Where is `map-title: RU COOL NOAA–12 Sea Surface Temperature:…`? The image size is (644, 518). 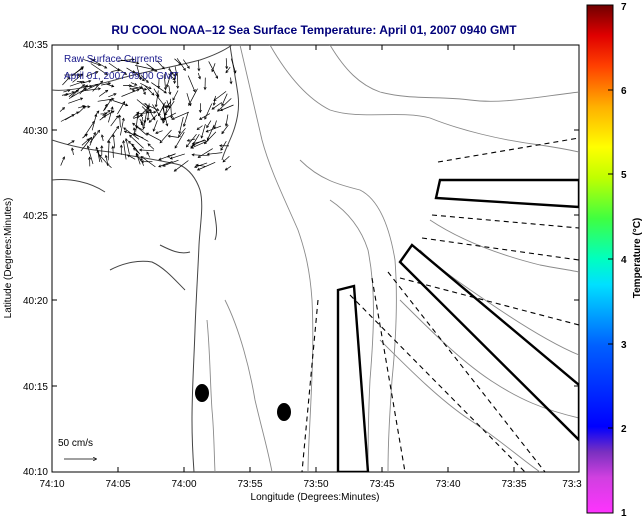
map-title: RU COOL NOAA–12 Sea Surface Temperature:… is located at coordinates (314, 30).